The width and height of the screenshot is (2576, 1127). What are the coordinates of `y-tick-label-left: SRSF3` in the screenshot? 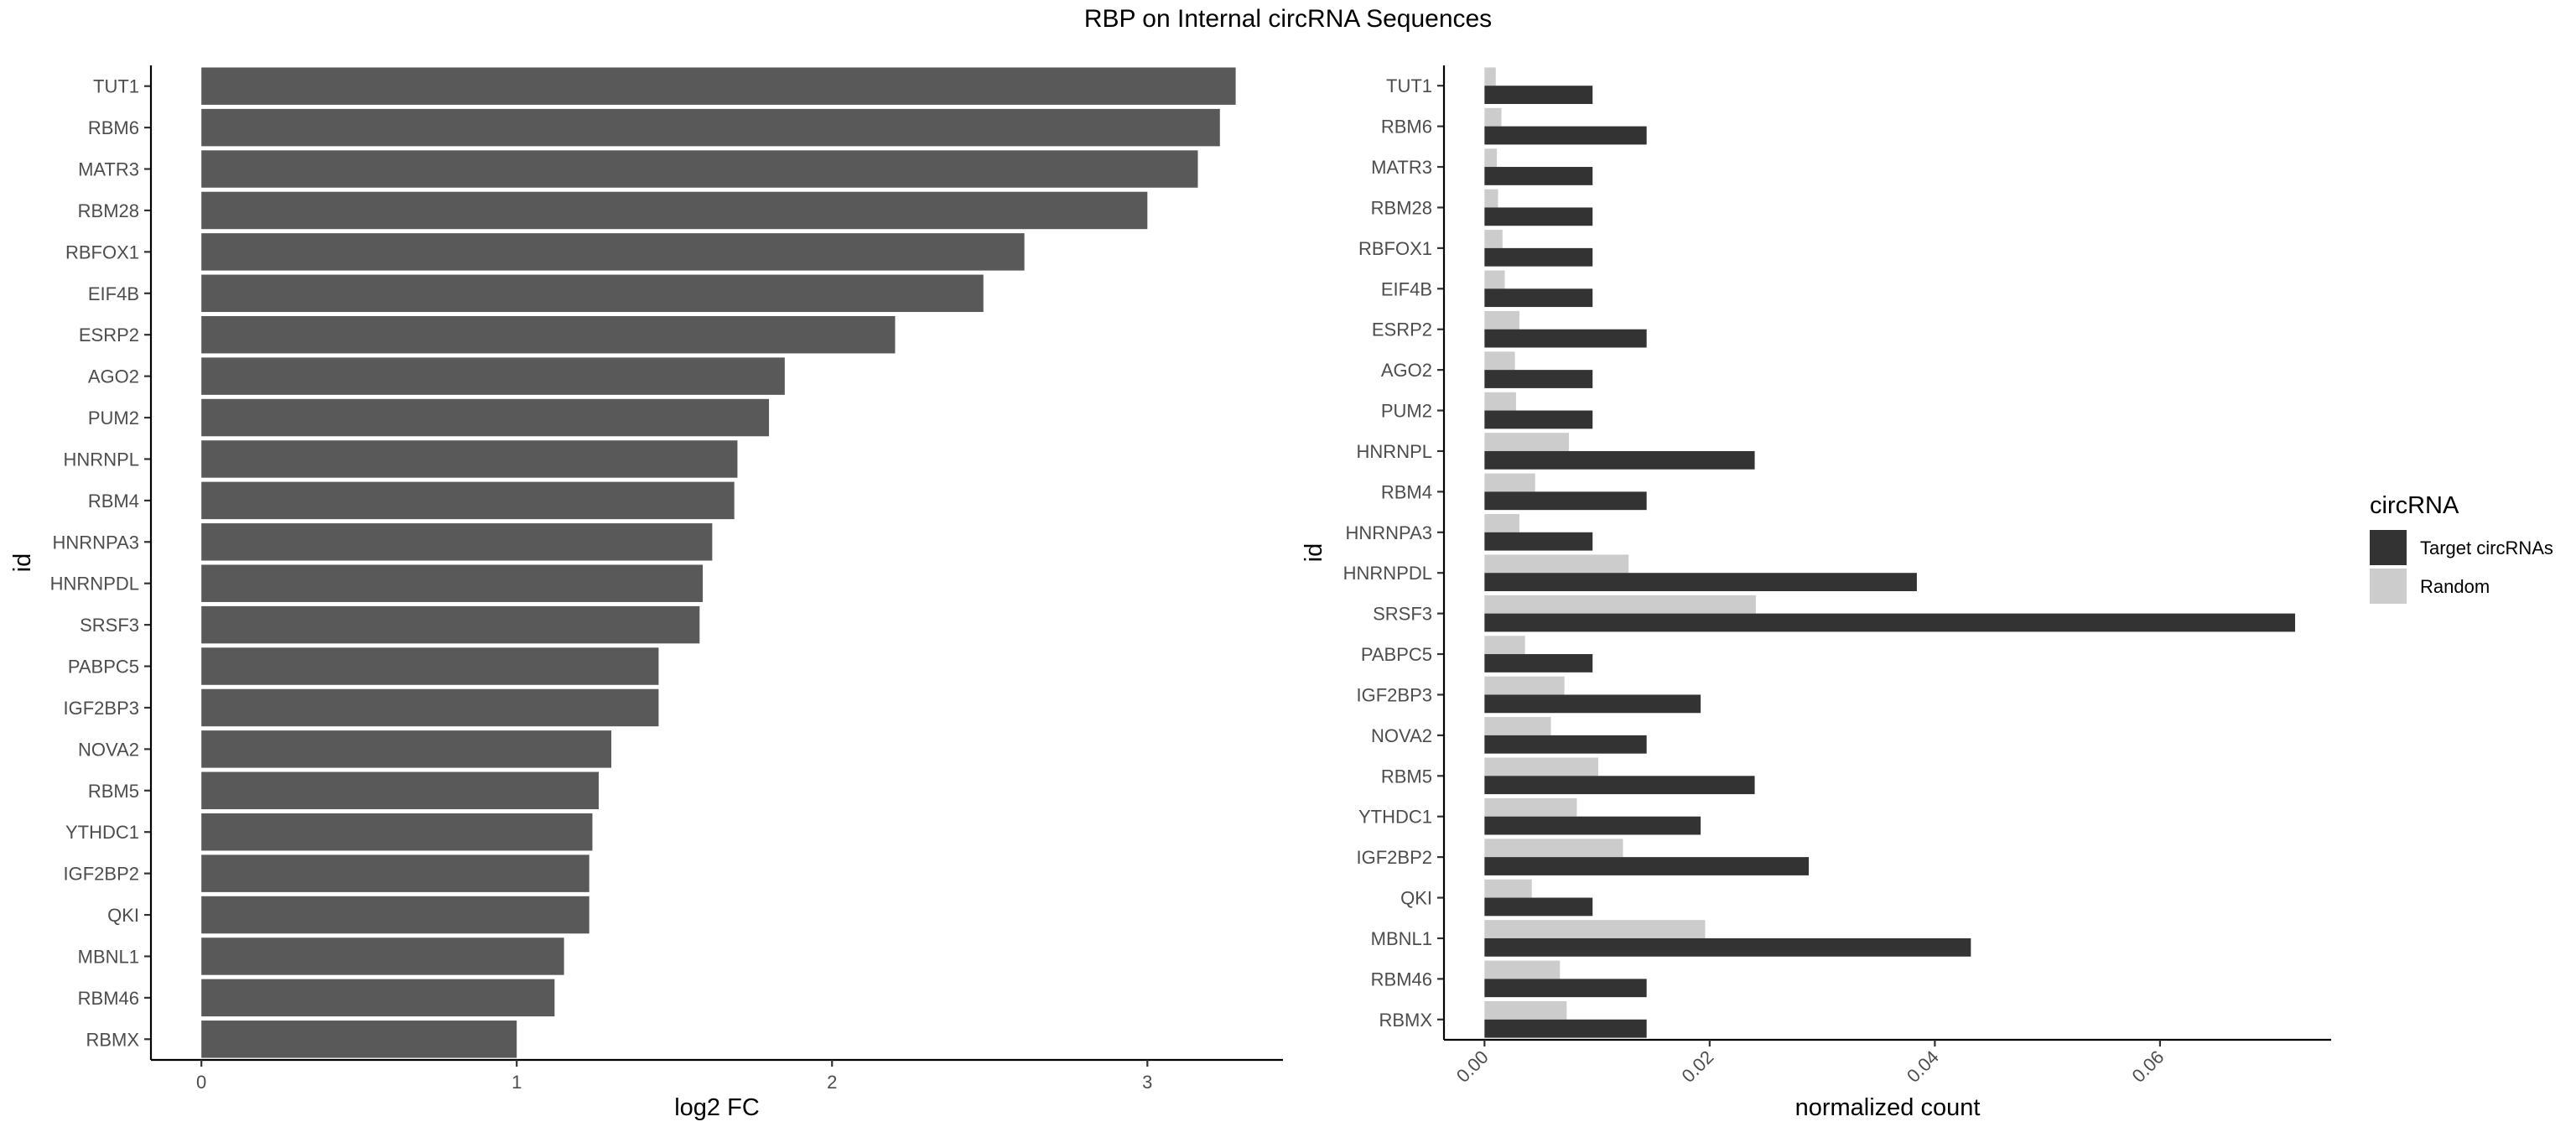 It's located at (110, 625).